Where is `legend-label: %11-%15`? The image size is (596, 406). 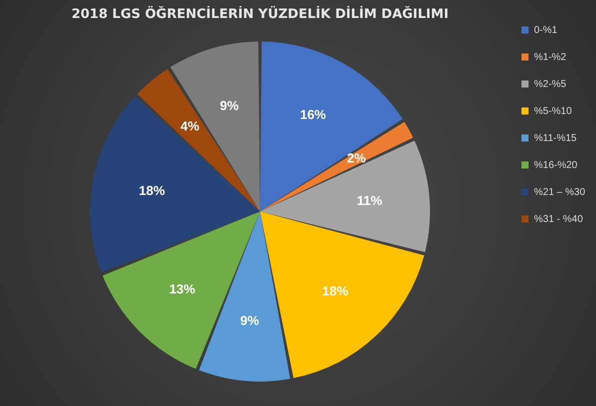 legend-label: %11-%15 is located at coordinates (556, 138).